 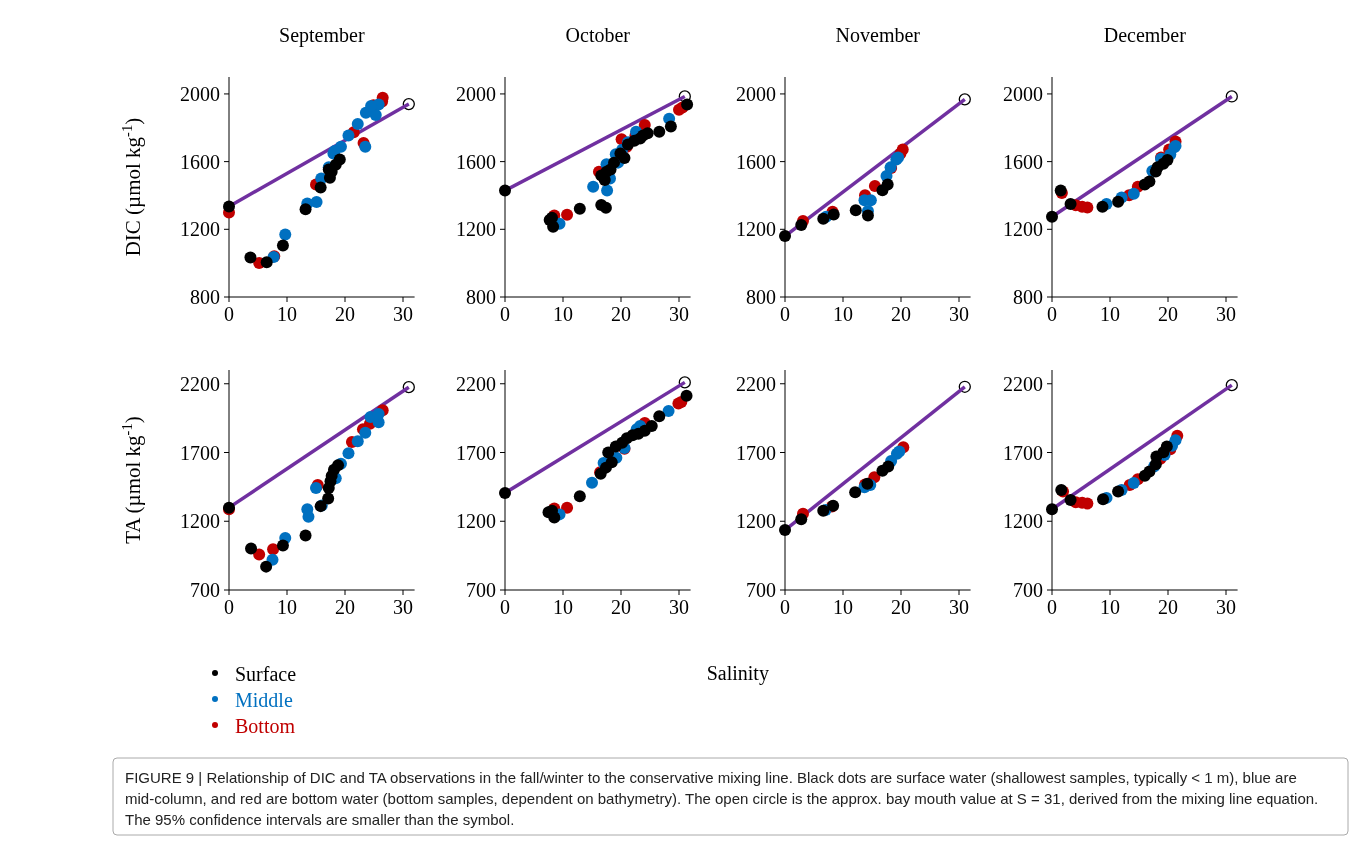 What do you see at coordinates (266, 674) in the screenshot?
I see `legend-label: Surface` at bounding box center [266, 674].